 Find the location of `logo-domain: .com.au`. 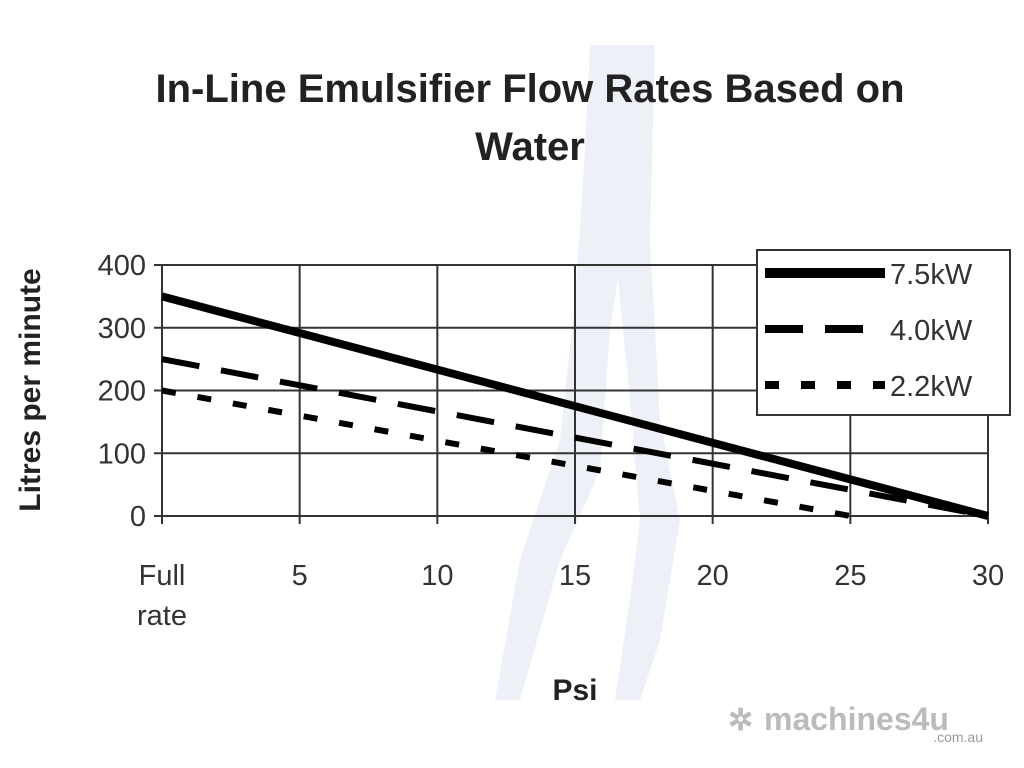

logo-domain: .com.au is located at coordinates (958, 737).